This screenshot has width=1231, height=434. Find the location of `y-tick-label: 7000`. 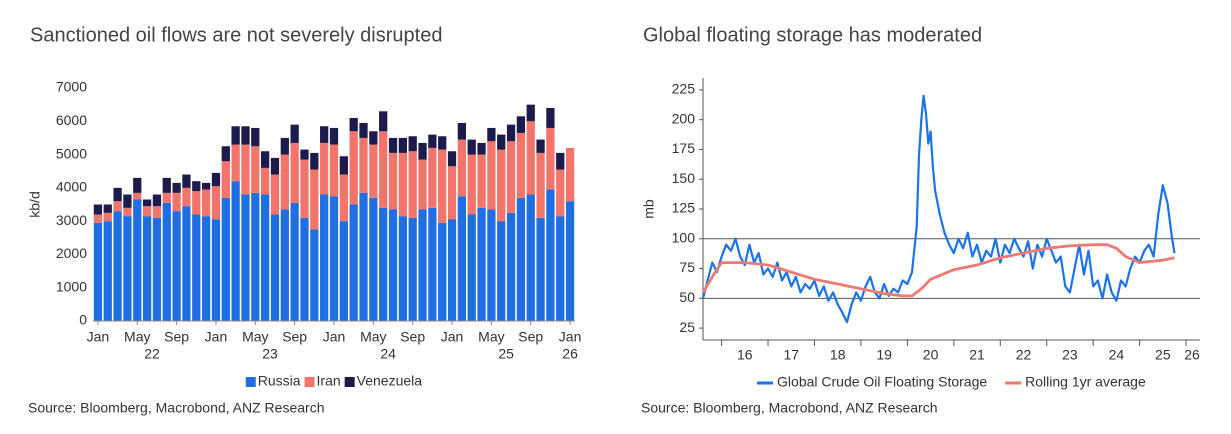

y-tick-label: 7000 is located at coordinates (71, 87).